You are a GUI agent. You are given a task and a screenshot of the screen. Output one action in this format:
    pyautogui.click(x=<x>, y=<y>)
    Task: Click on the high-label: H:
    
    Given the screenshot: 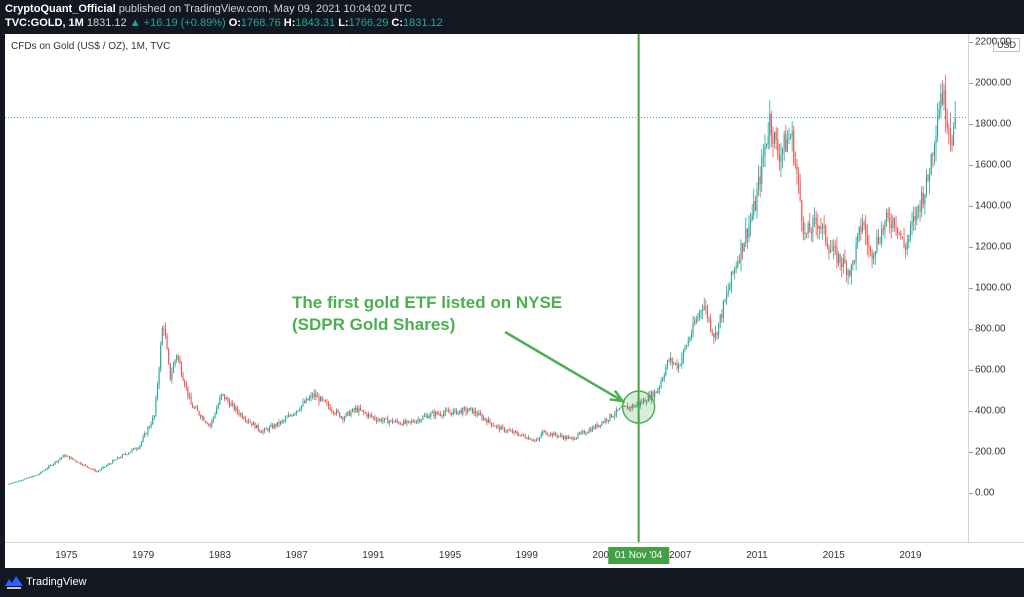 What is the action you would take?
    pyautogui.click(x=289, y=23)
    